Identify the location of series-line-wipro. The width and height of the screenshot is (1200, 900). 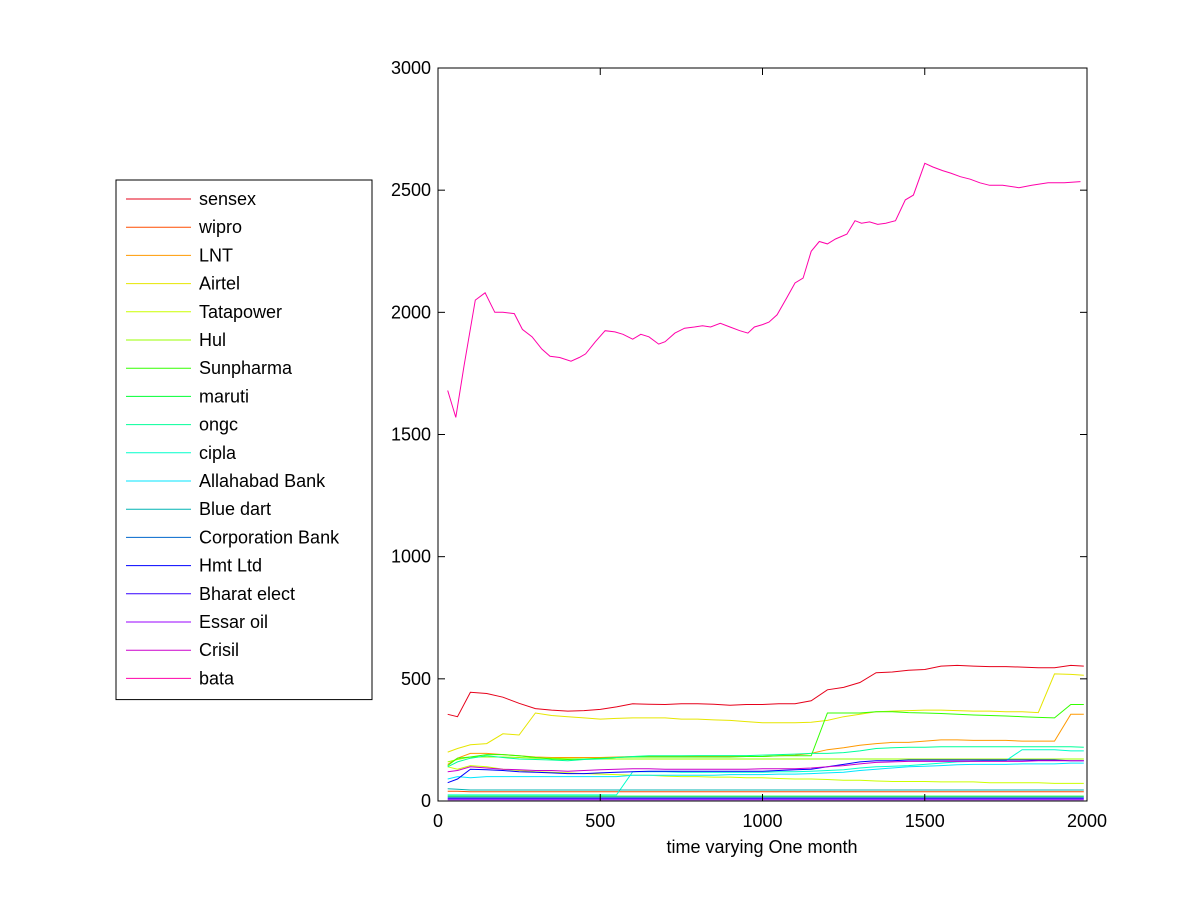
(765, 791).